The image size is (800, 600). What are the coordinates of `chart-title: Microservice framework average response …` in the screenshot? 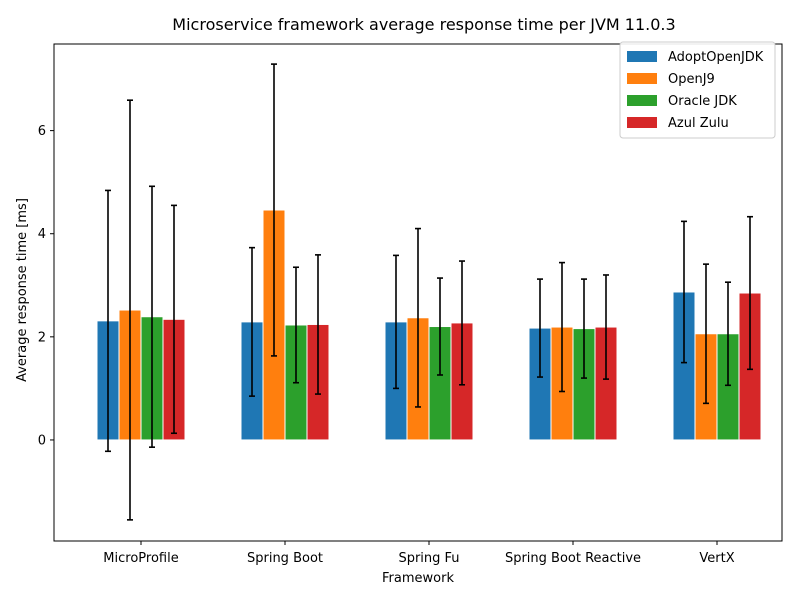 It's located at (423, 24).